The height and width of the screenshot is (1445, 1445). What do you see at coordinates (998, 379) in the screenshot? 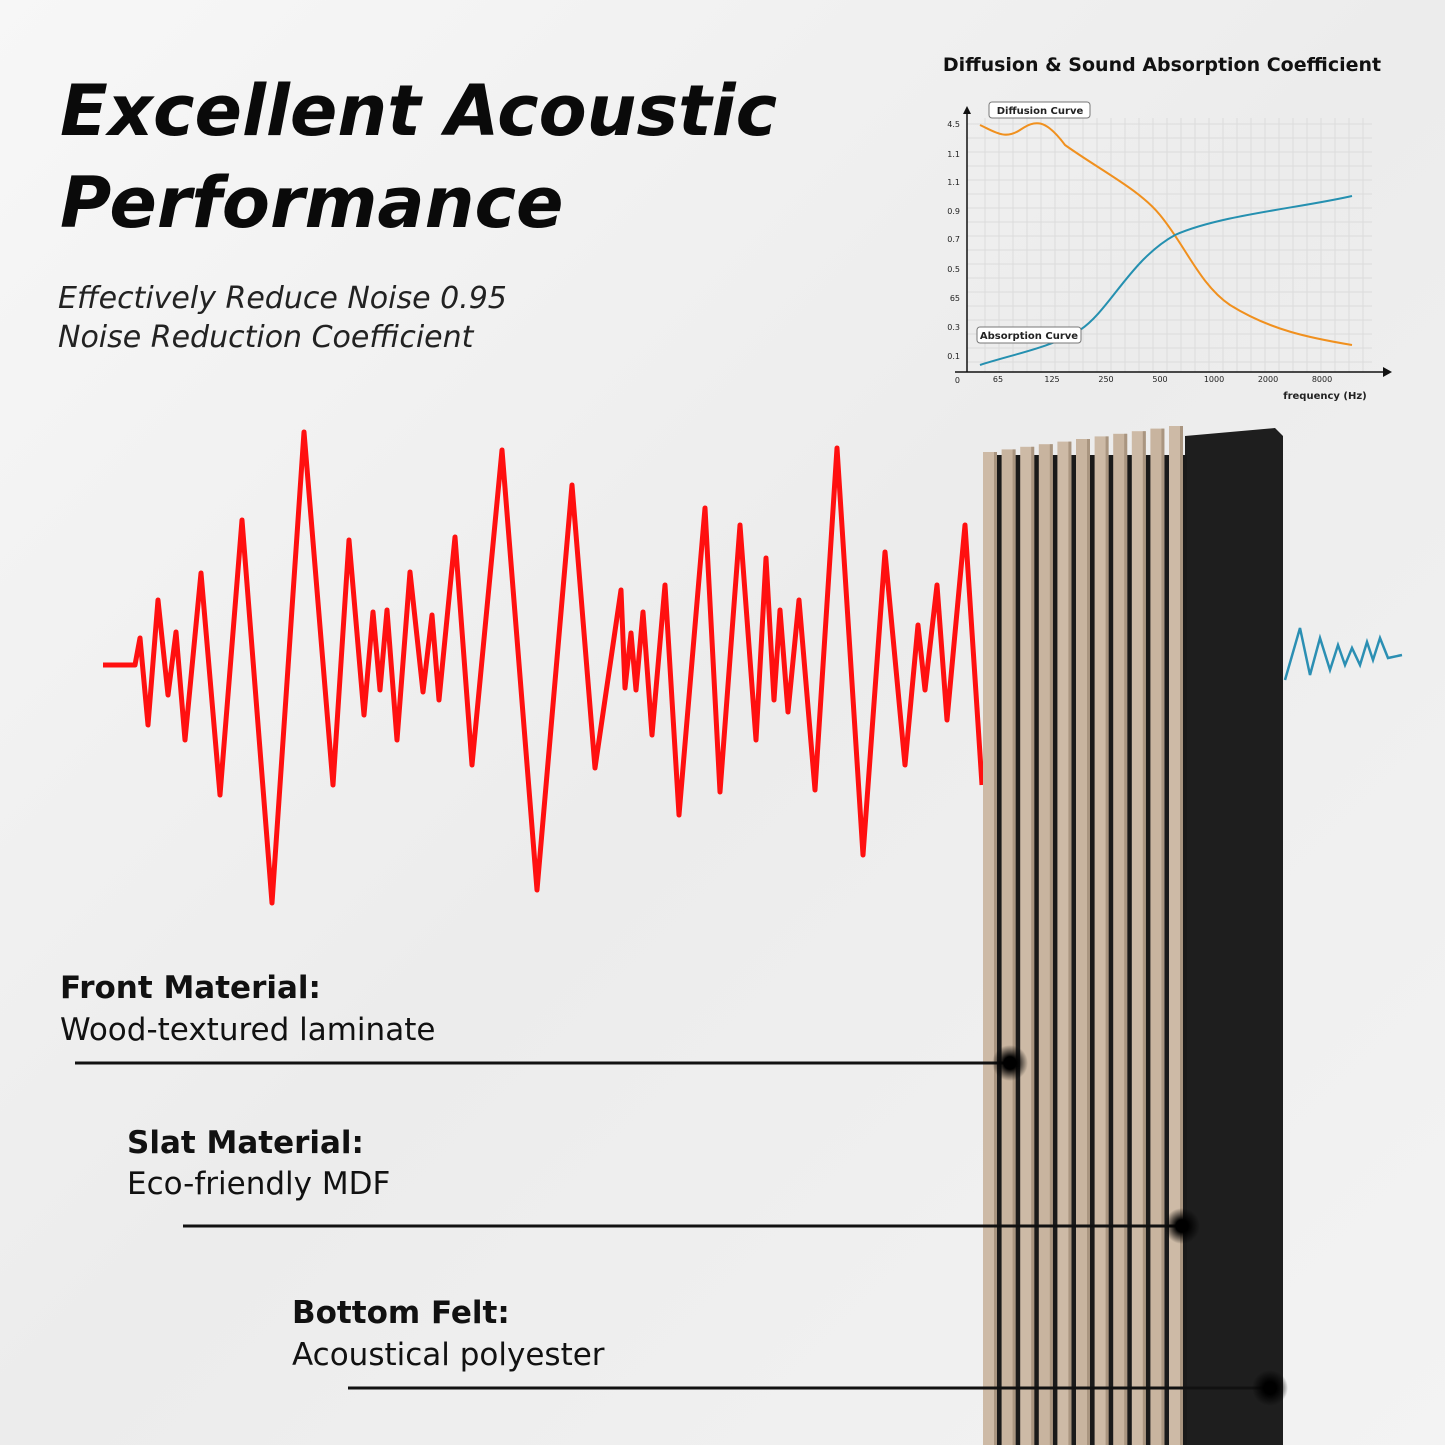
I see `x-tick-label: 65` at bounding box center [998, 379].